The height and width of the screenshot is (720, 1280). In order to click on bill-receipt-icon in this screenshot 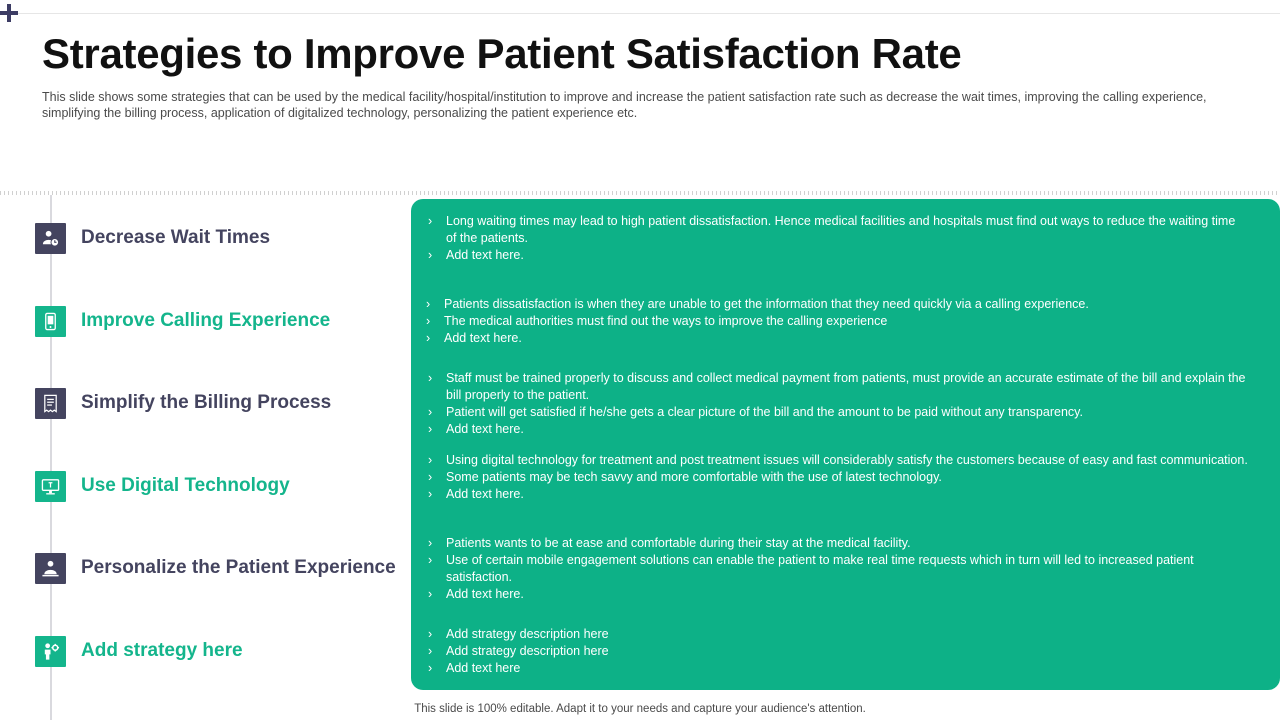, I will do `click(50, 403)`.